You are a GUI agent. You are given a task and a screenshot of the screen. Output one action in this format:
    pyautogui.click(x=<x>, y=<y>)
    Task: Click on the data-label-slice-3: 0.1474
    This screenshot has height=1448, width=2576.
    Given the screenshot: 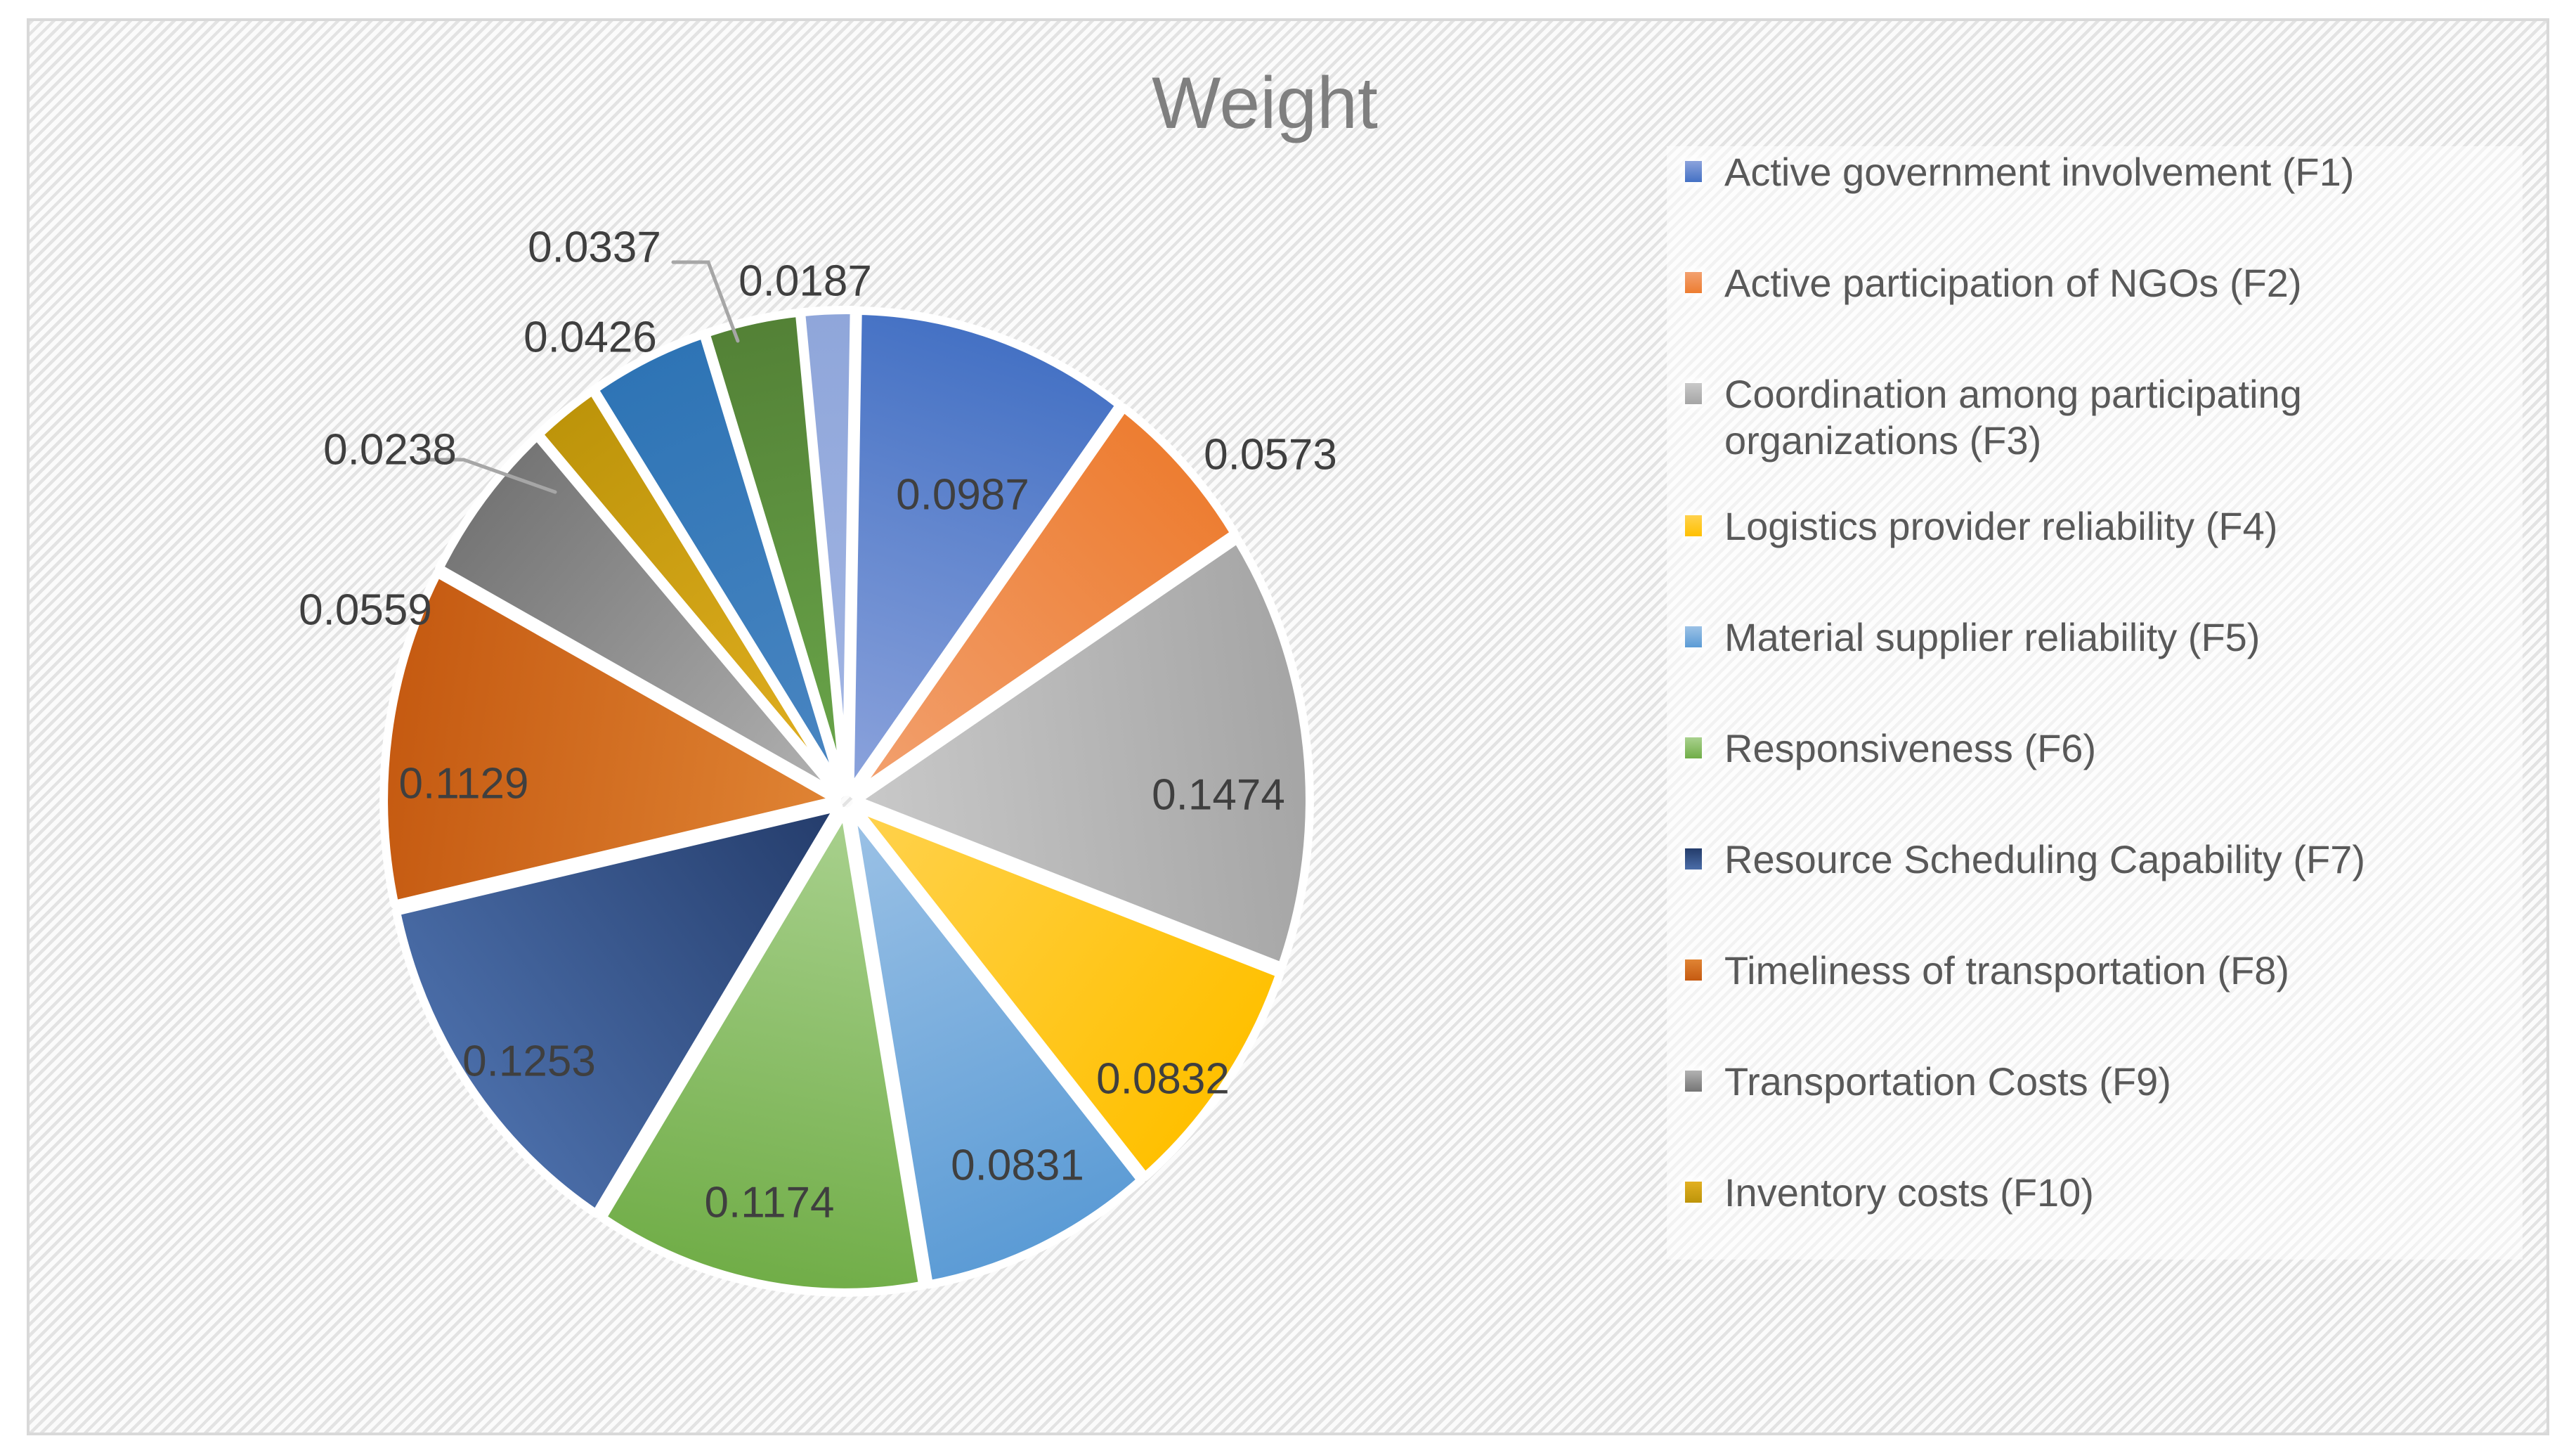 What is the action you would take?
    pyautogui.click(x=1218, y=795)
    